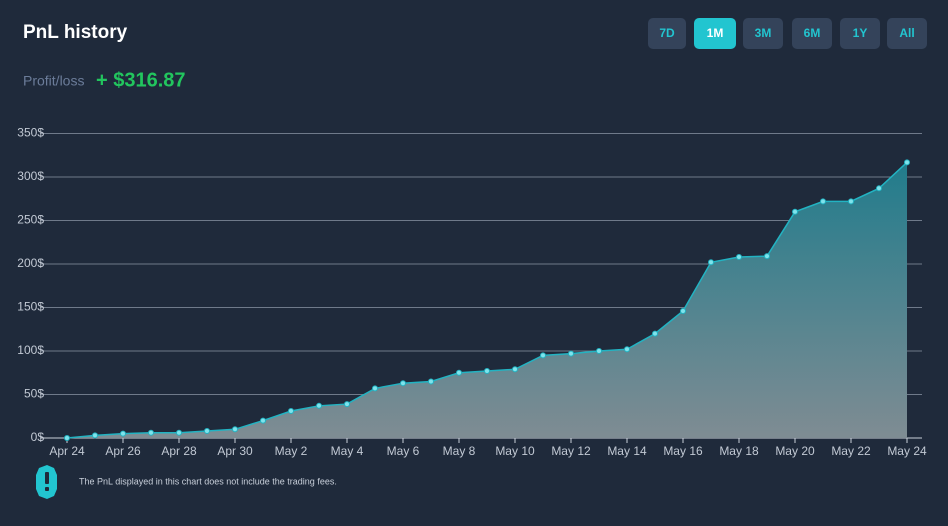  I want to click on range-button-label: 7D, so click(667, 33).